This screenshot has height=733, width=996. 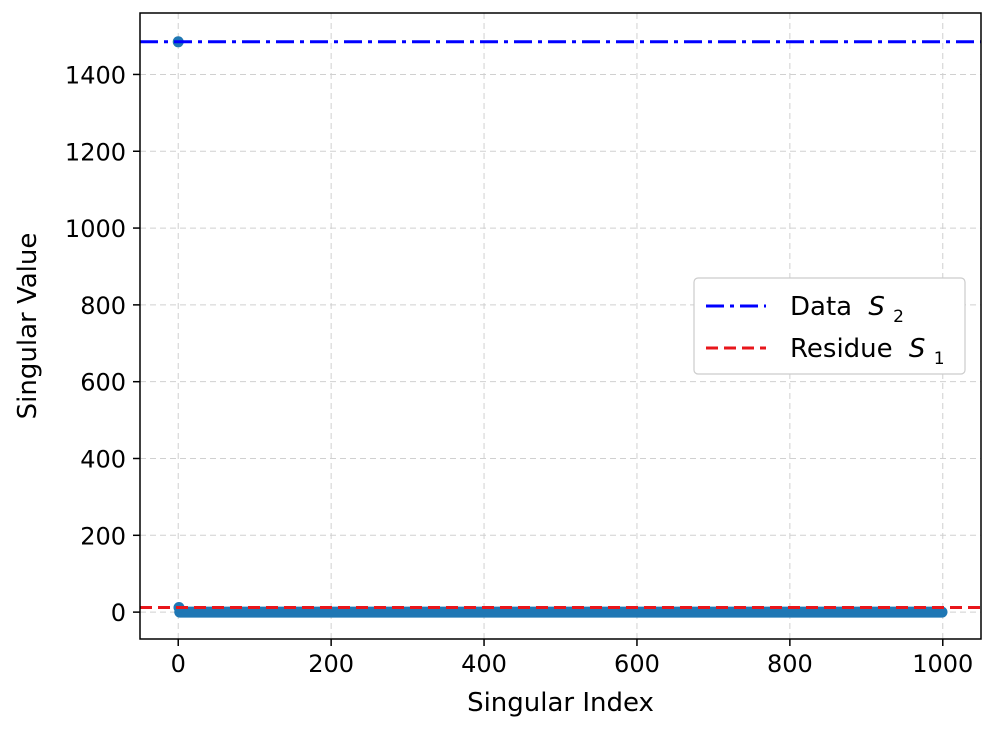 I want to click on y-tick-label: 1400, so click(x=95, y=75).